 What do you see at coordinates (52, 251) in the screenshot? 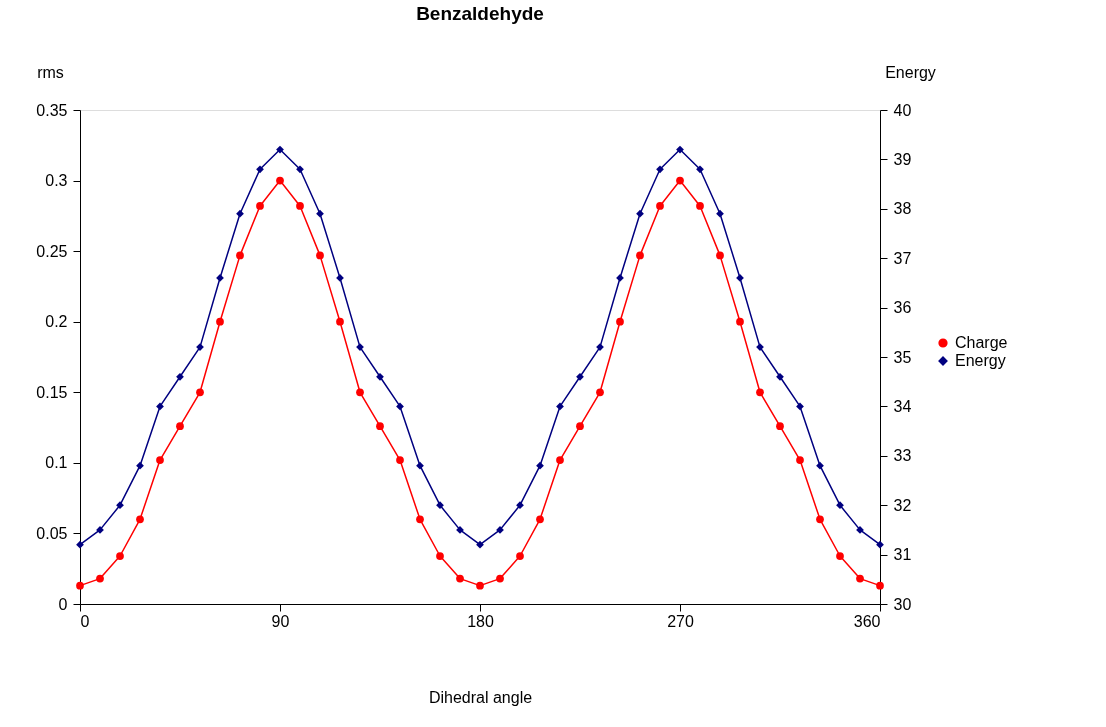
I see `y-tick-label: 0.25` at bounding box center [52, 251].